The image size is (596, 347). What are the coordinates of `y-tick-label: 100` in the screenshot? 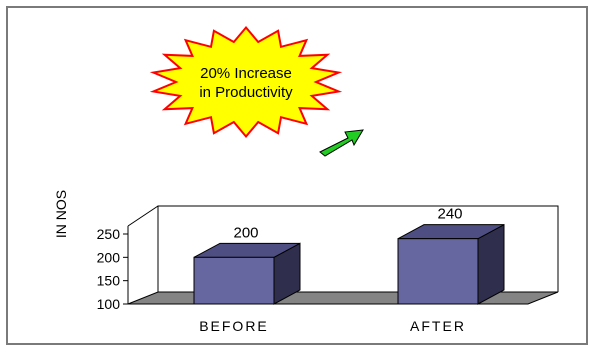 It's located at (109, 304).